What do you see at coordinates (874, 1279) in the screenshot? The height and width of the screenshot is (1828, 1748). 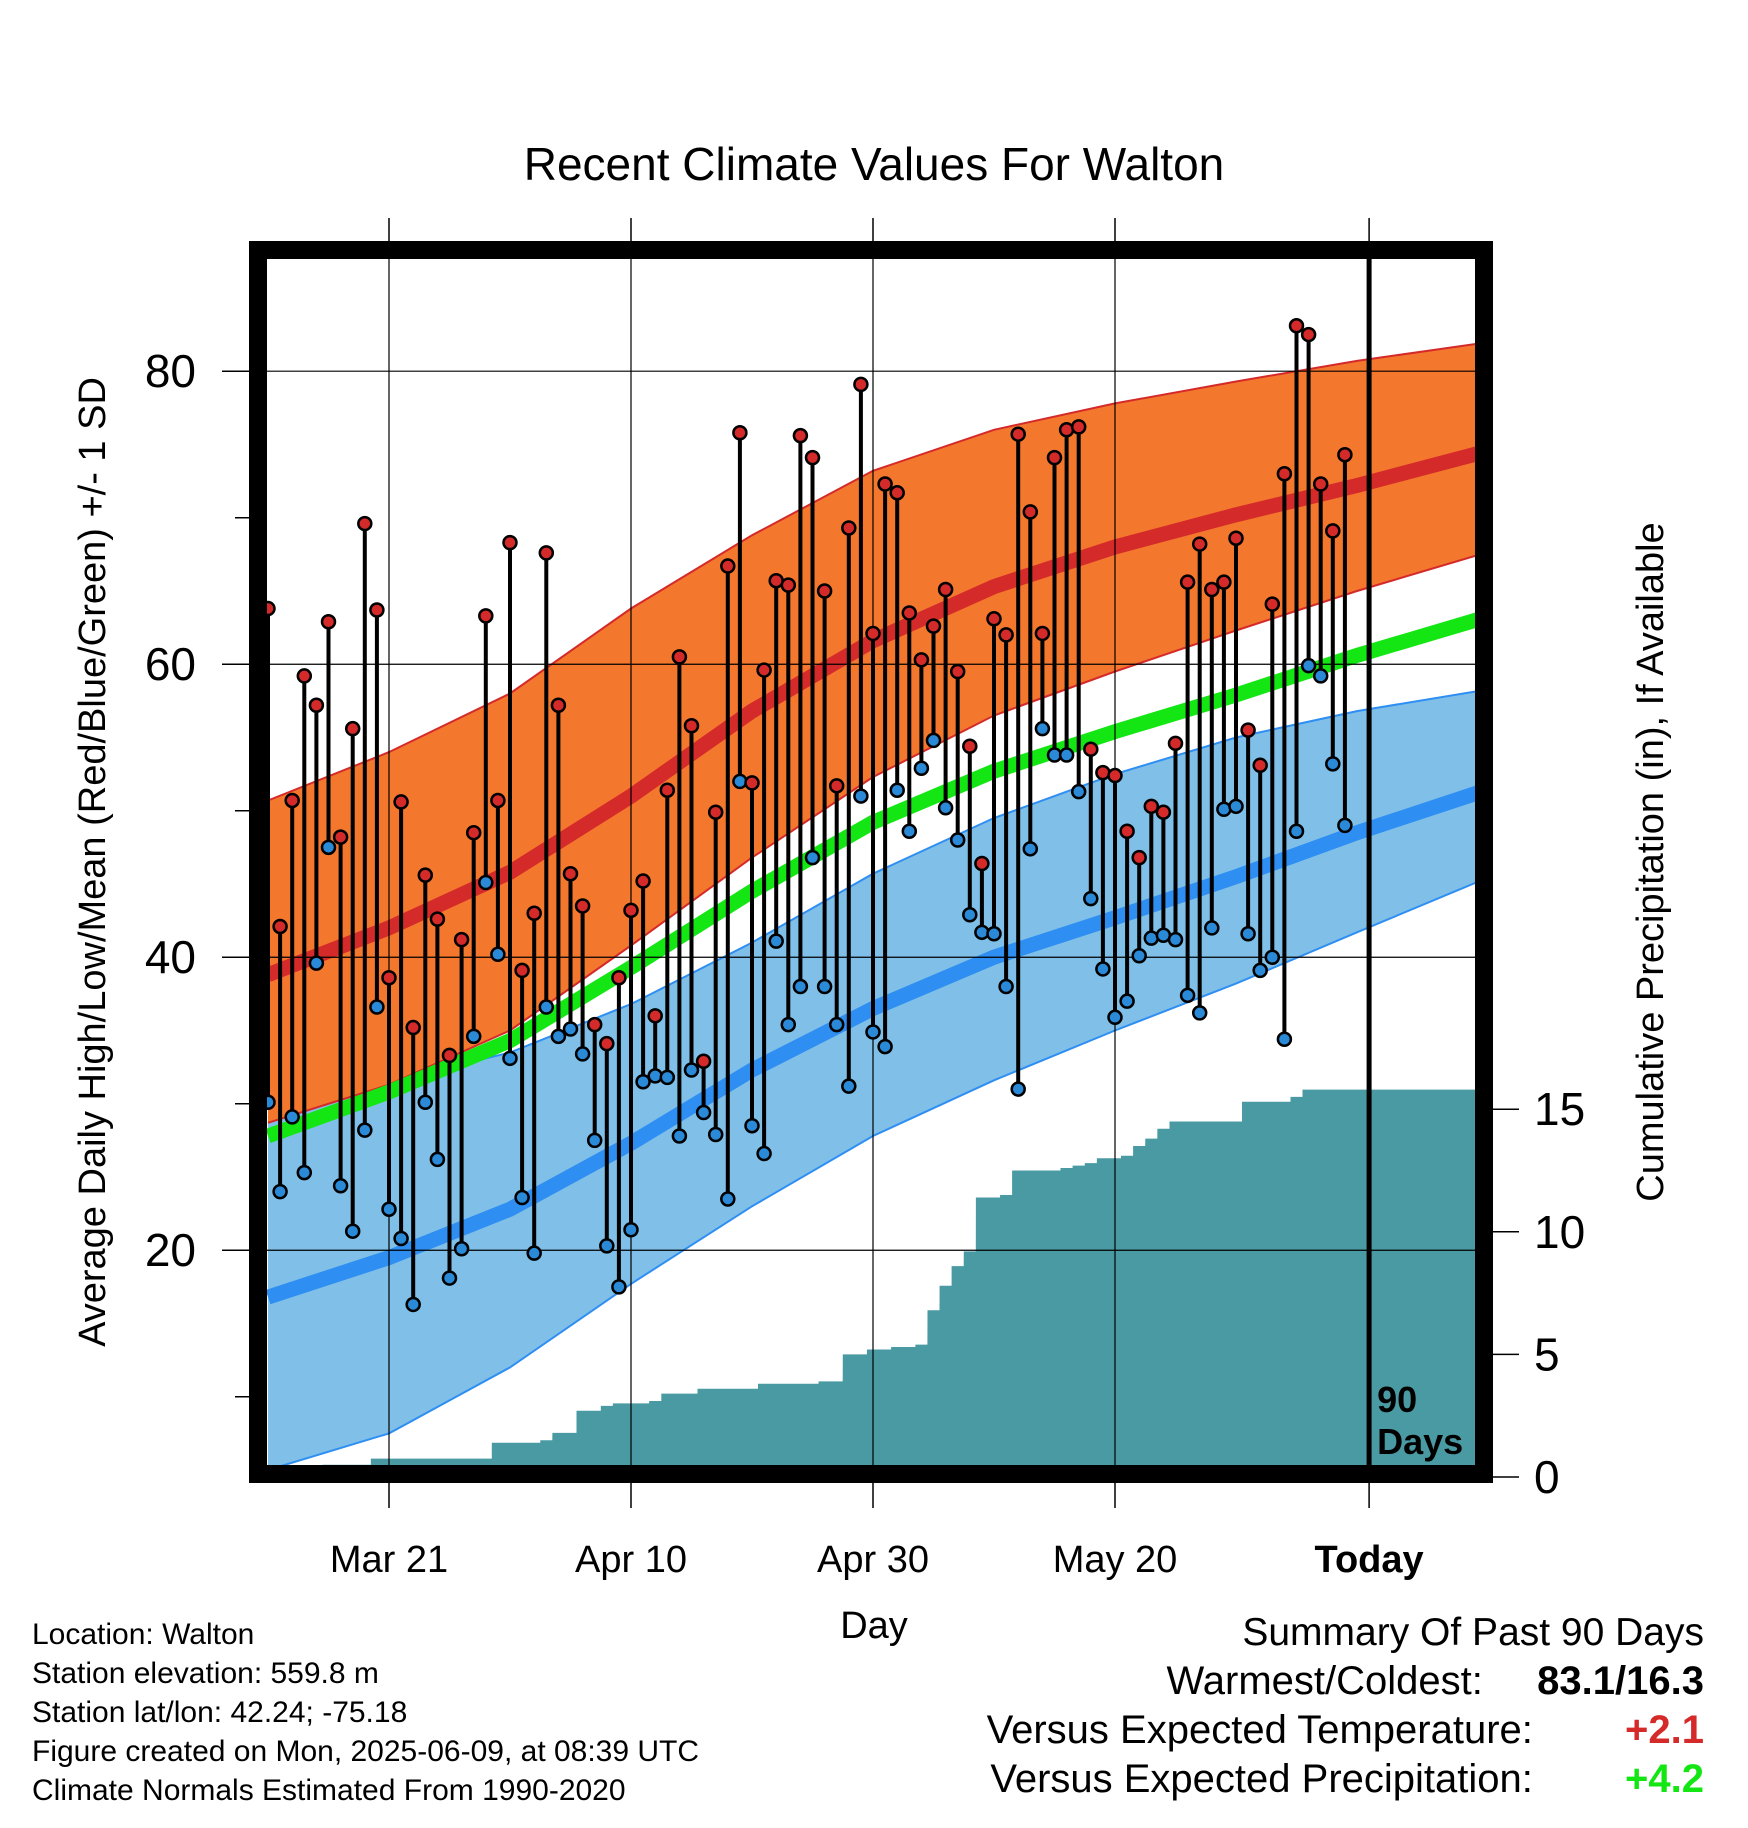 I see `precip-area` at bounding box center [874, 1279].